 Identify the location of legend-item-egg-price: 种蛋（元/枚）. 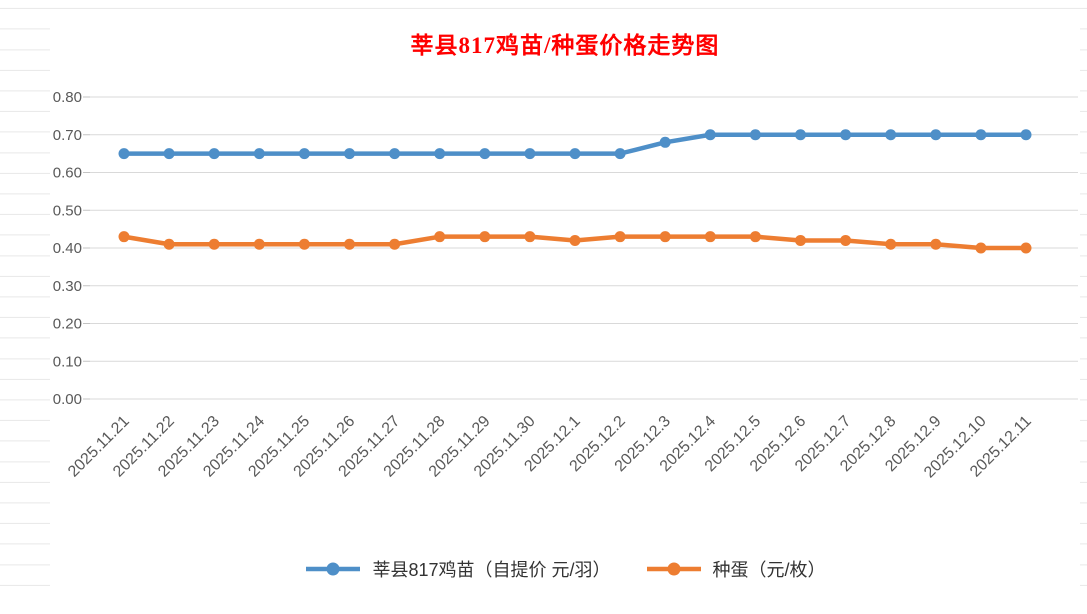
(735, 569).